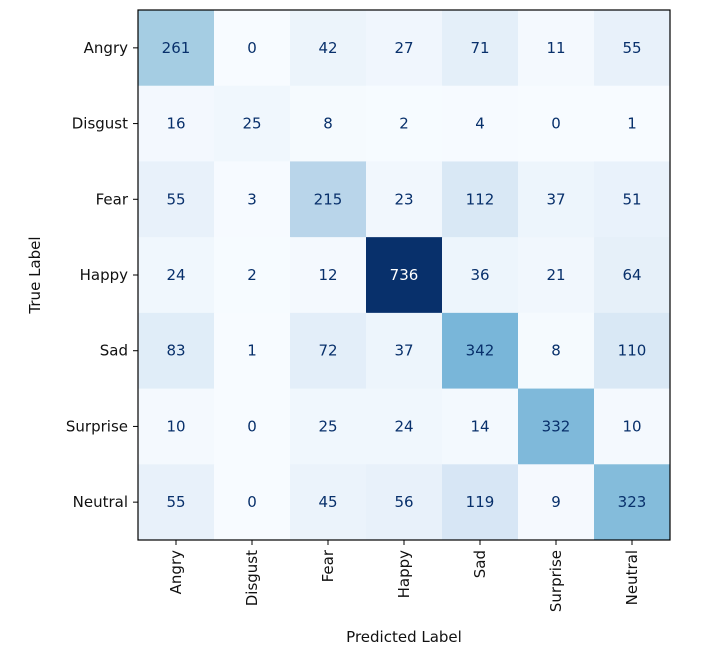  I want to click on cell-value-label: 51, so click(631, 199).